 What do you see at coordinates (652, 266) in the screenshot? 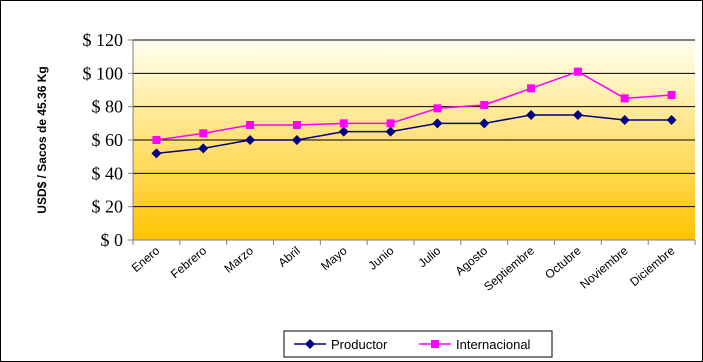
I see `x-tick-label: Diciembre` at bounding box center [652, 266].